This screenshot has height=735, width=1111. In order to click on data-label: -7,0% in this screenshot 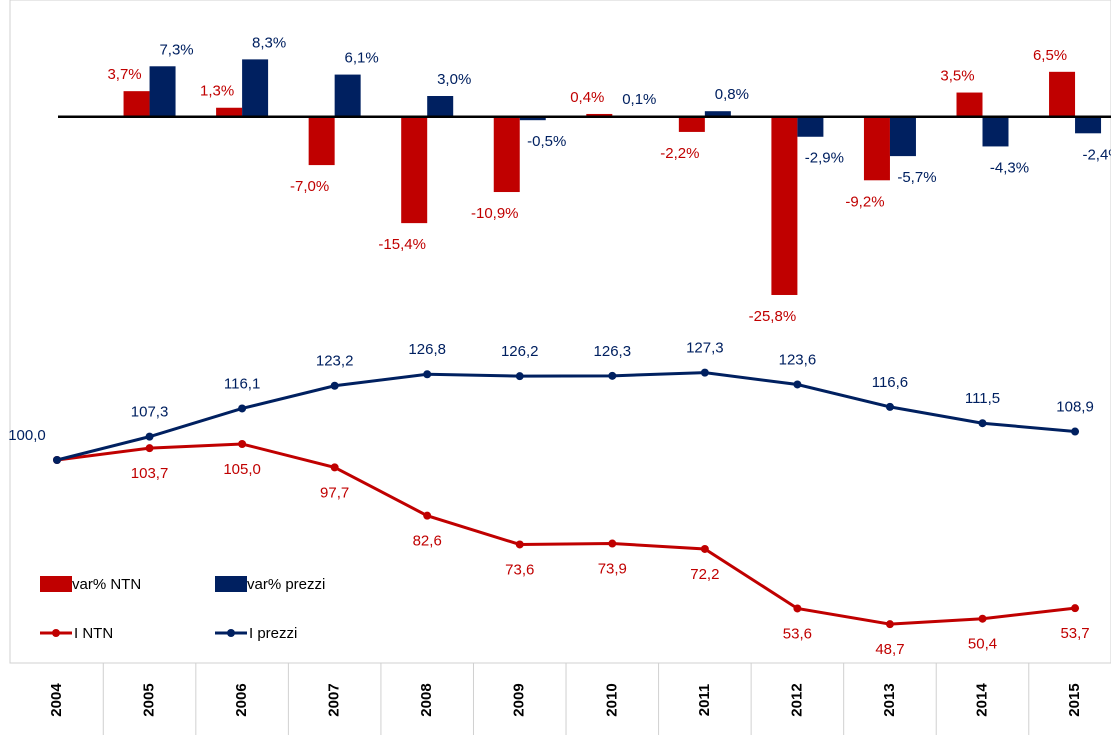, I will do `click(309, 186)`.